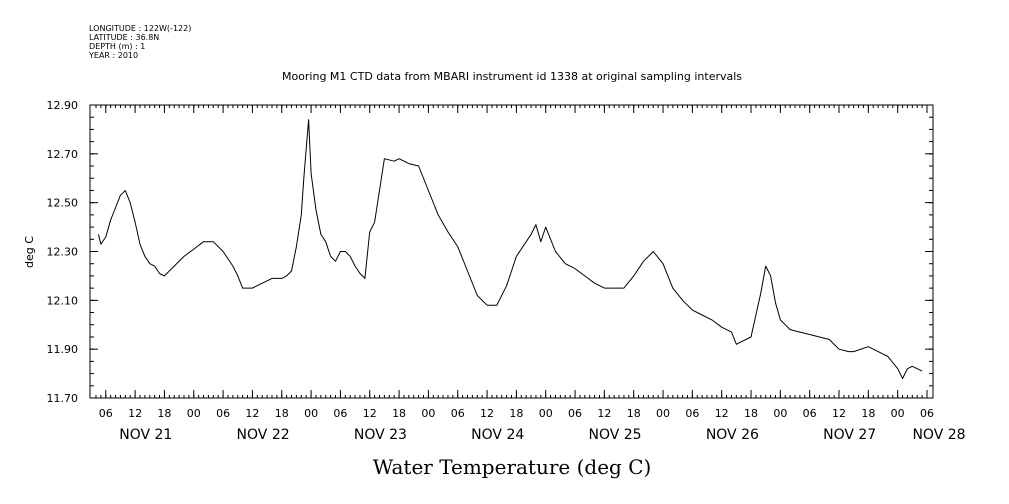  Describe the element at coordinates (63, 300) in the screenshot. I see `y-tick-label: 12.10` at that location.